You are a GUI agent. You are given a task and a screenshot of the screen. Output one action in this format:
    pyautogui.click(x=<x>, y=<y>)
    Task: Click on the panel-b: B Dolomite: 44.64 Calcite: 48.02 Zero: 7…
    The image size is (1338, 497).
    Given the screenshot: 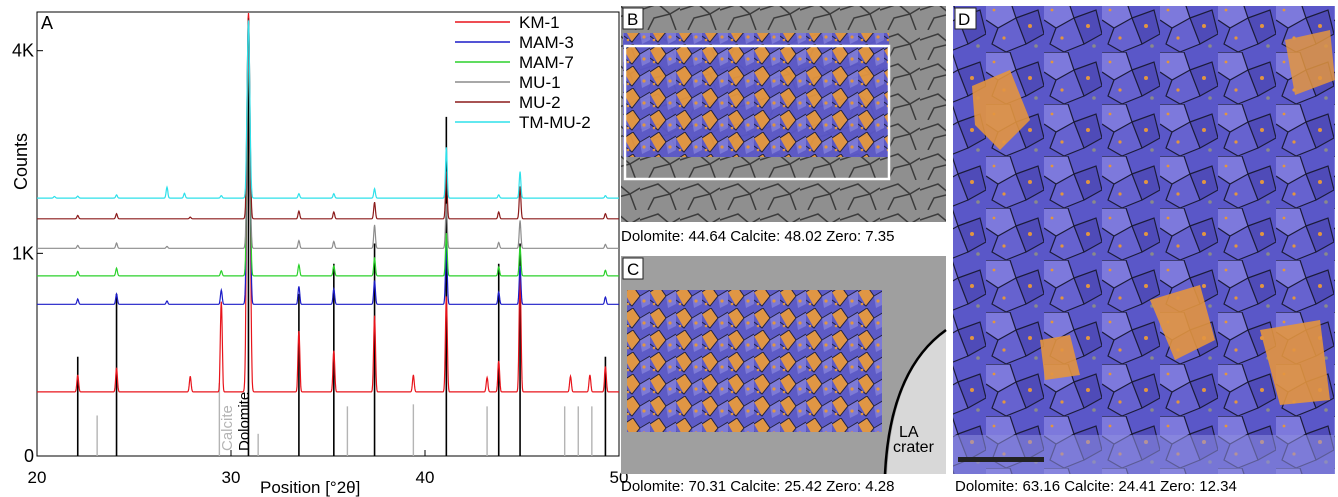 What is the action you would take?
    pyautogui.click(x=783, y=125)
    